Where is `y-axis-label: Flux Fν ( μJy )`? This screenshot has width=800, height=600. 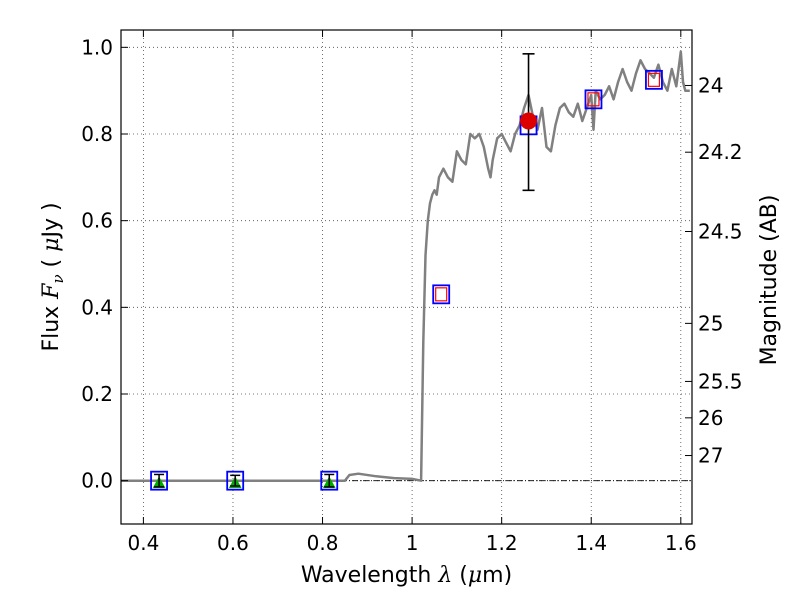
y-axis-label: Flux Fν ( μJy ) is located at coordinates (53, 276).